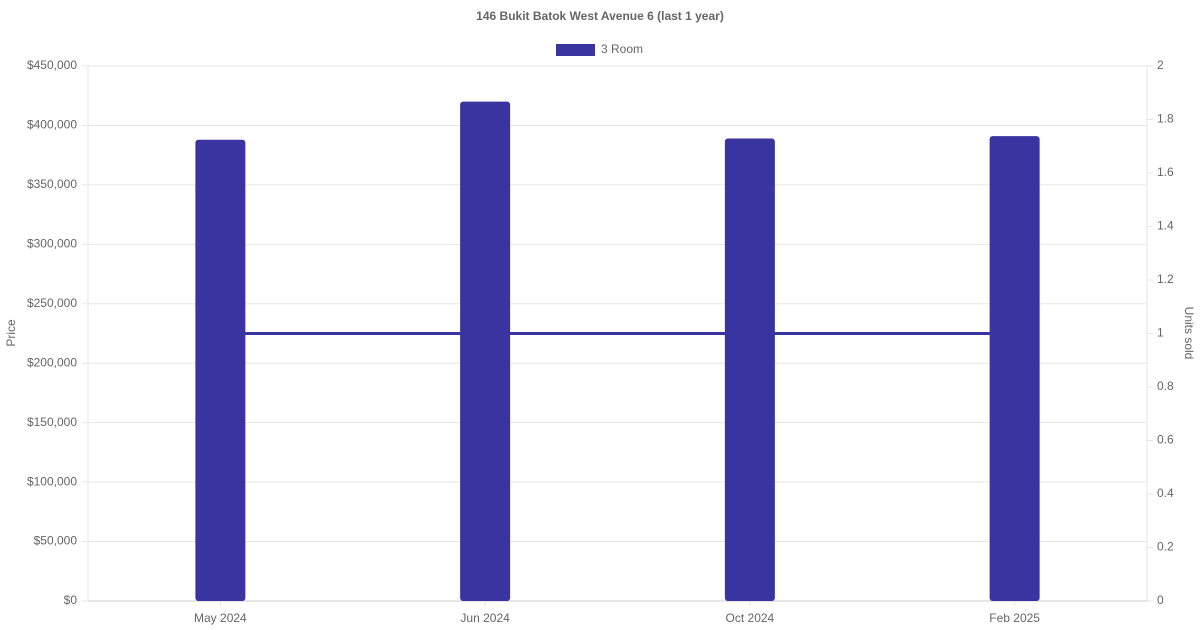 This screenshot has height=630, width=1200. Describe the element at coordinates (1165, 386) in the screenshot. I see `y2-tick-label: 0.8` at that location.